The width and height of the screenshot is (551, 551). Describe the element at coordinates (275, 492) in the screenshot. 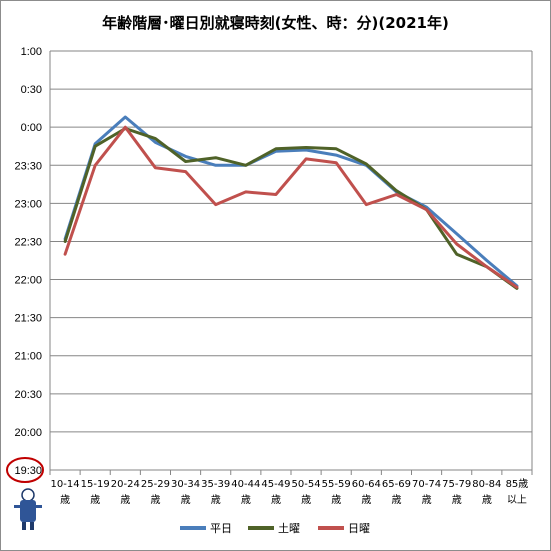

I see `x-tick-label: 45-49 歳` at that location.